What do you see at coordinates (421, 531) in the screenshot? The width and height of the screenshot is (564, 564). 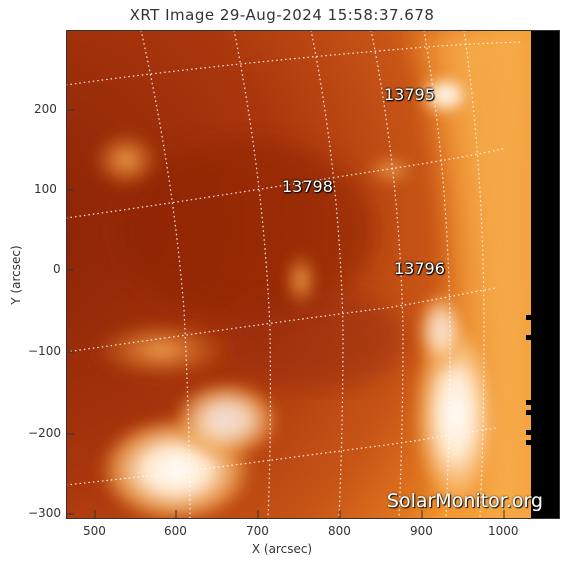 I see `x-tick-label: 900` at bounding box center [421, 531].